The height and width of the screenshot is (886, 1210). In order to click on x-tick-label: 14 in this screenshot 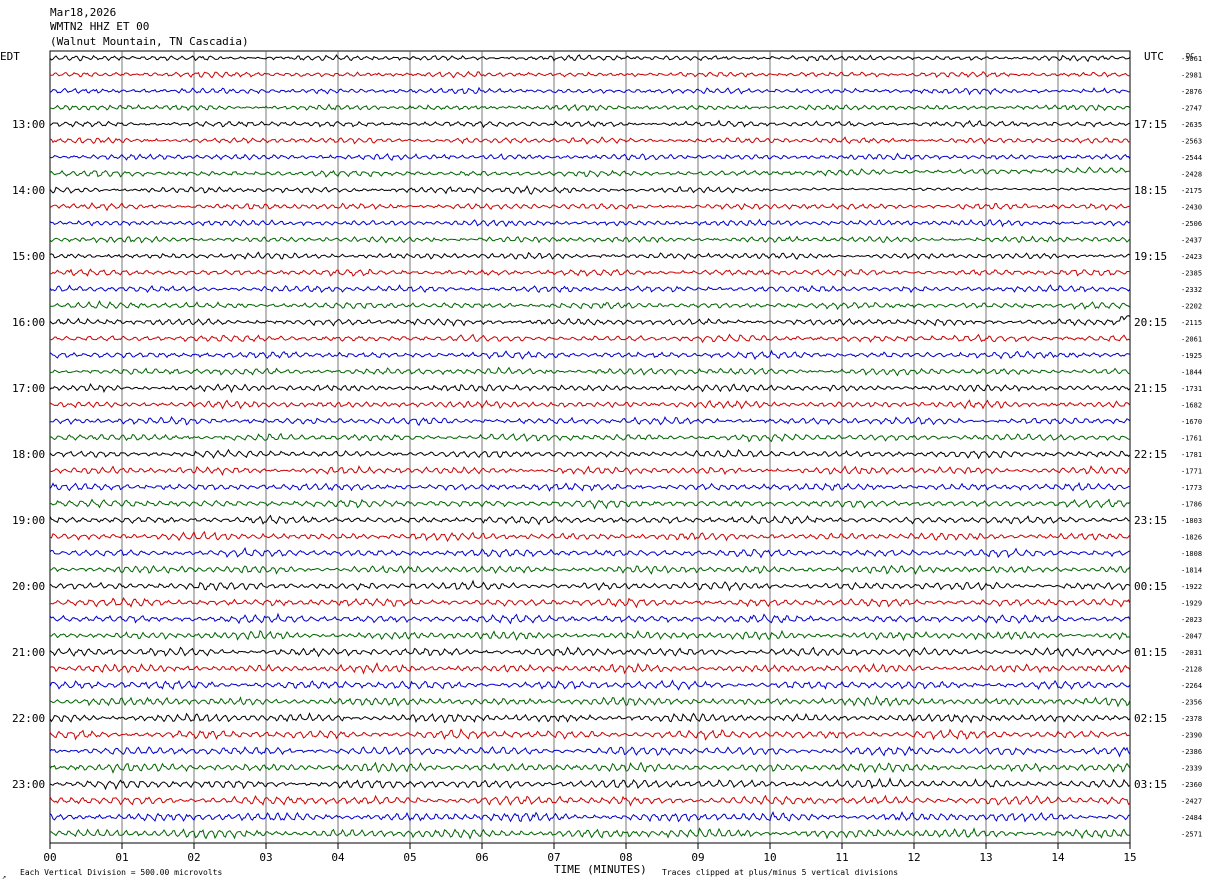, I will do `click(1058, 857)`.